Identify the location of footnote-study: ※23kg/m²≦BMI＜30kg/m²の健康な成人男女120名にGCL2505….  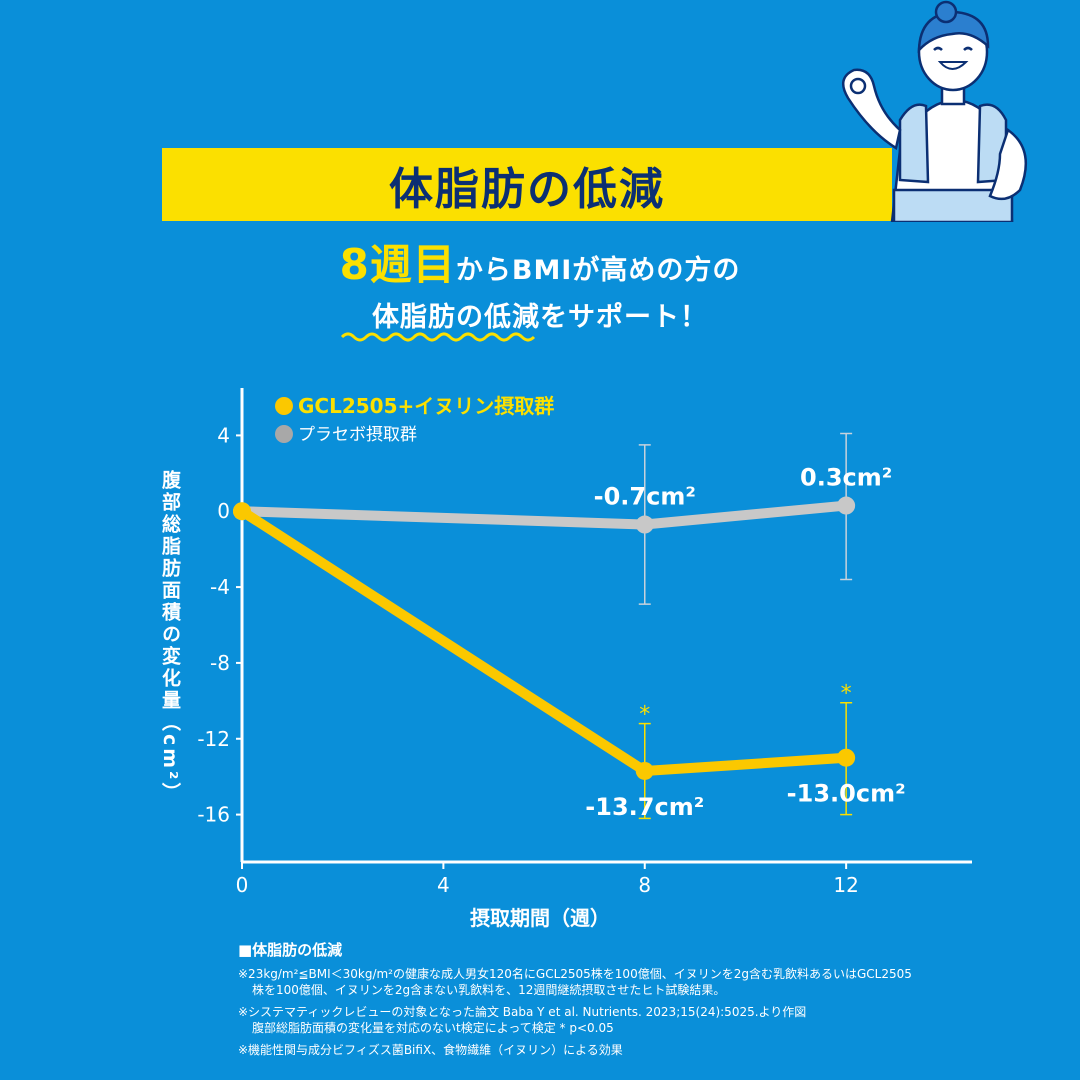
(608, 982).